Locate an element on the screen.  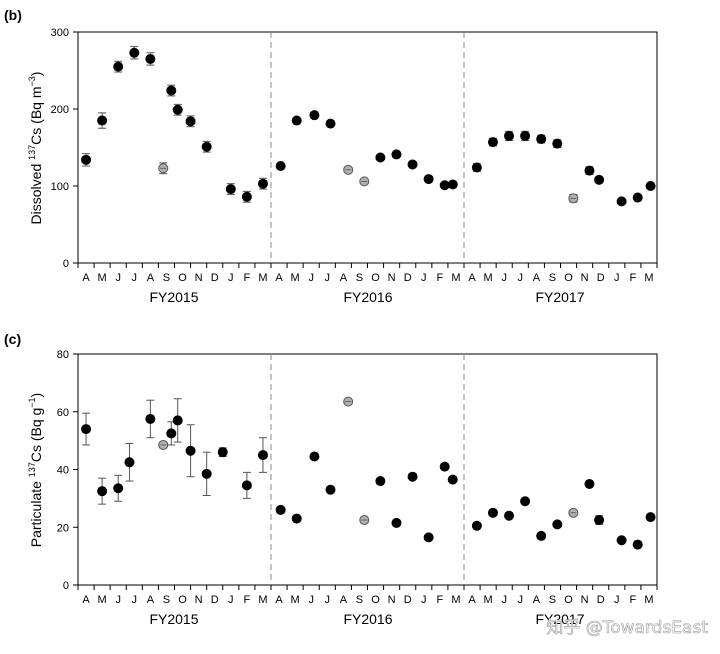
y-ticks-dissolved: 0 100 200 300 is located at coordinates (64, 148).